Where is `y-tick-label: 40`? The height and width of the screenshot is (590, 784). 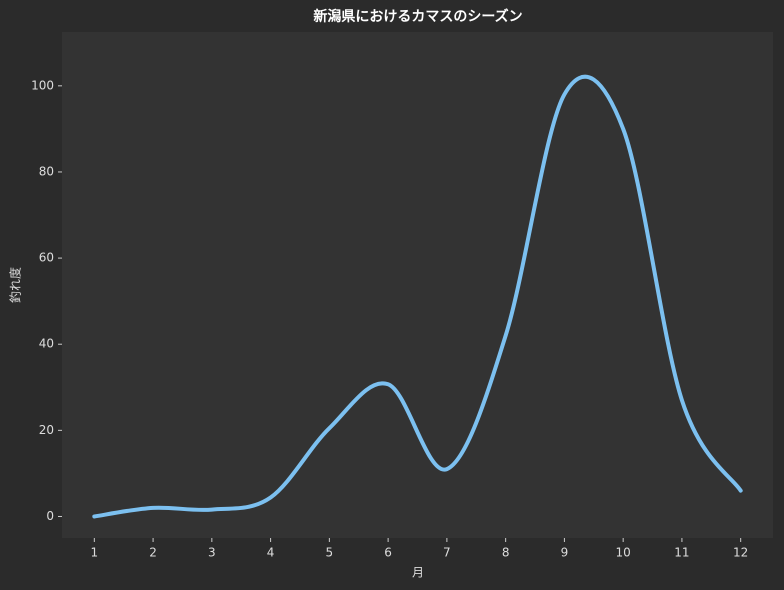 y-tick-label: 40 is located at coordinates (46, 344).